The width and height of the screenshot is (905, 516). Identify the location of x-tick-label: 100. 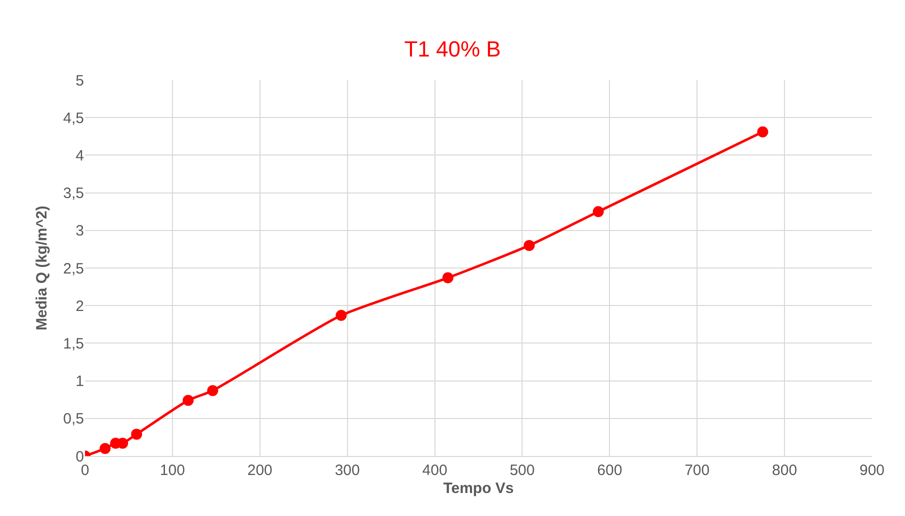
(172, 470).